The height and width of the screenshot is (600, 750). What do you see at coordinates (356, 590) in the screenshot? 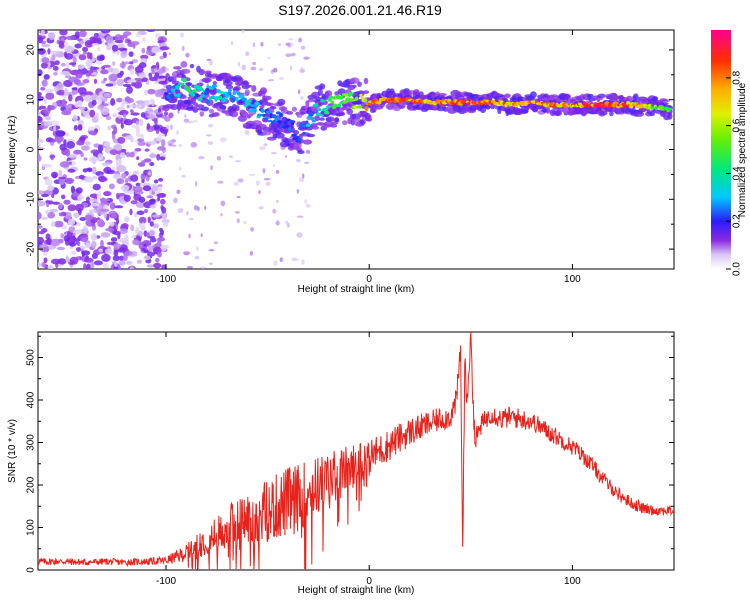
I see `bottom-x-axis-label: Height of straight line (km)` at bounding box center [356, 590].